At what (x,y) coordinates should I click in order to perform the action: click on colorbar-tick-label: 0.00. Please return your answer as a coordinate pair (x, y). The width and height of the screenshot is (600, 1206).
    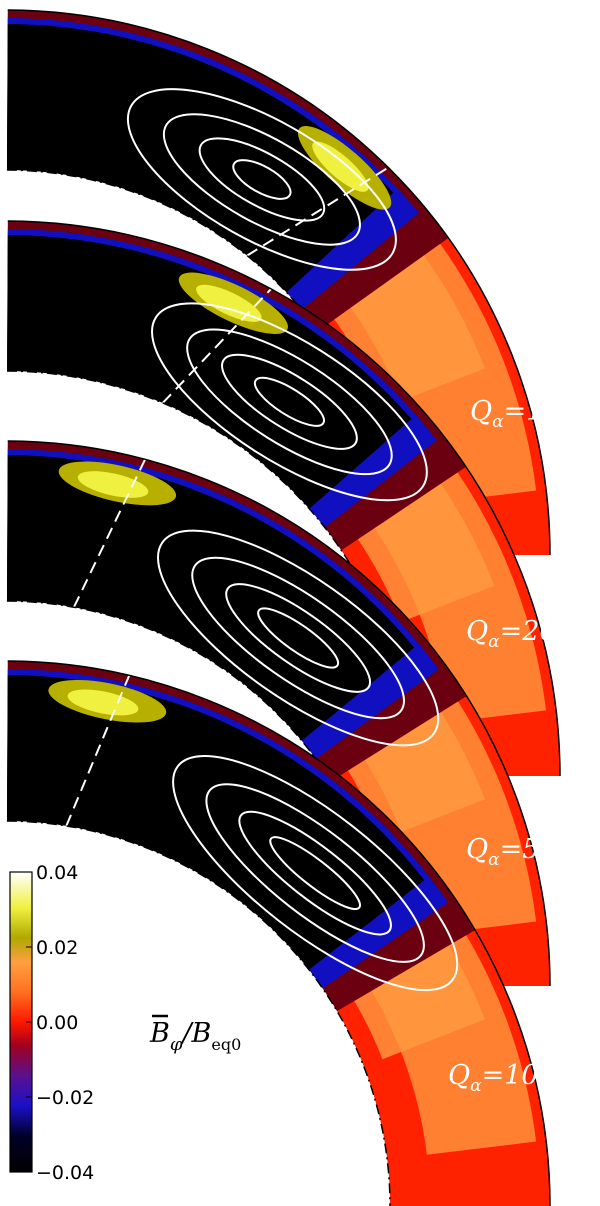
    Looking at the image, I should click on (57, 1023).